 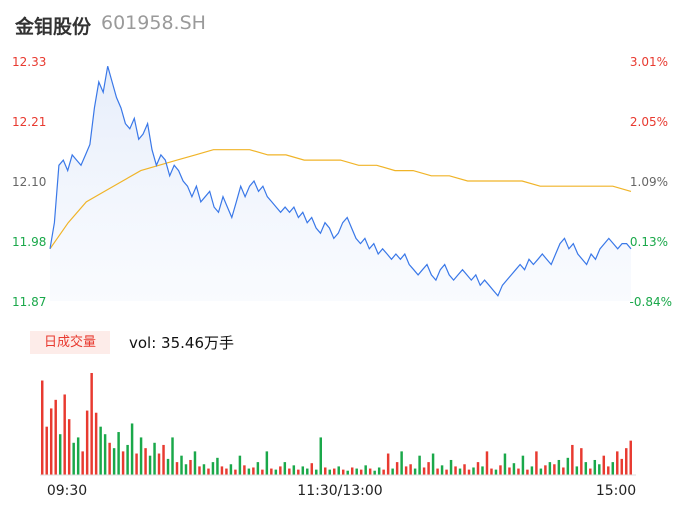 What do you see at coordinates (70, 342) in the screenshot?
I see `daily-volume-badge: 日成交量` at bounding box center [70, 342].